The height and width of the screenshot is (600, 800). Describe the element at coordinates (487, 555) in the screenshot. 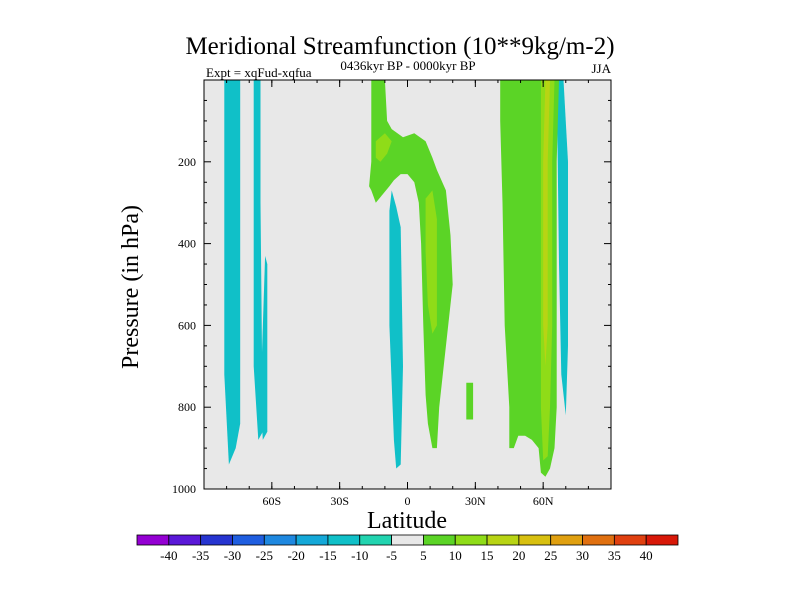

I see `colorbar-label-10: 15` at that location.